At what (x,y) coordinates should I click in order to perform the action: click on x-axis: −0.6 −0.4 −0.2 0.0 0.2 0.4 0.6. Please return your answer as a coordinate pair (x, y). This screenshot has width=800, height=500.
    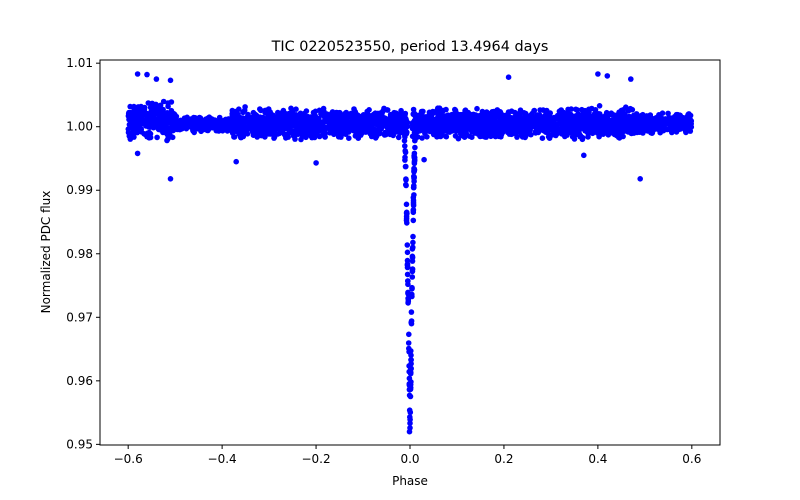
    Looking at the image, I should click on (407, 455).